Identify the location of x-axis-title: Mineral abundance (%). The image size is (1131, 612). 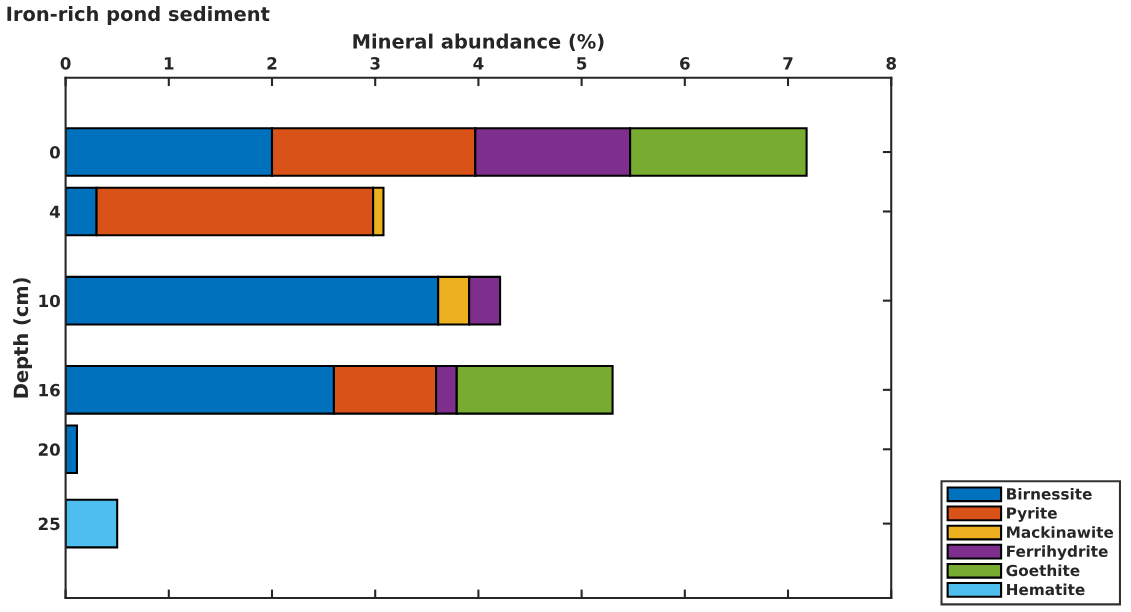
(478, 42).